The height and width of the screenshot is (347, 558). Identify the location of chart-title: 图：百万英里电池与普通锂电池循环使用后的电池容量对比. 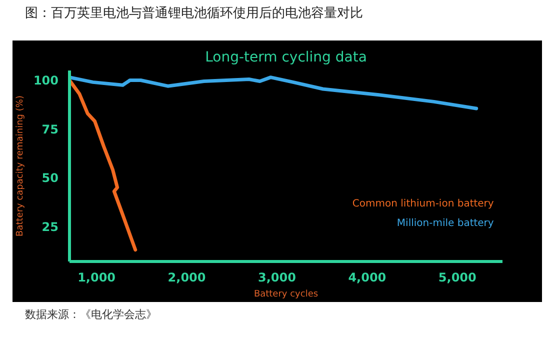
(194, 14).